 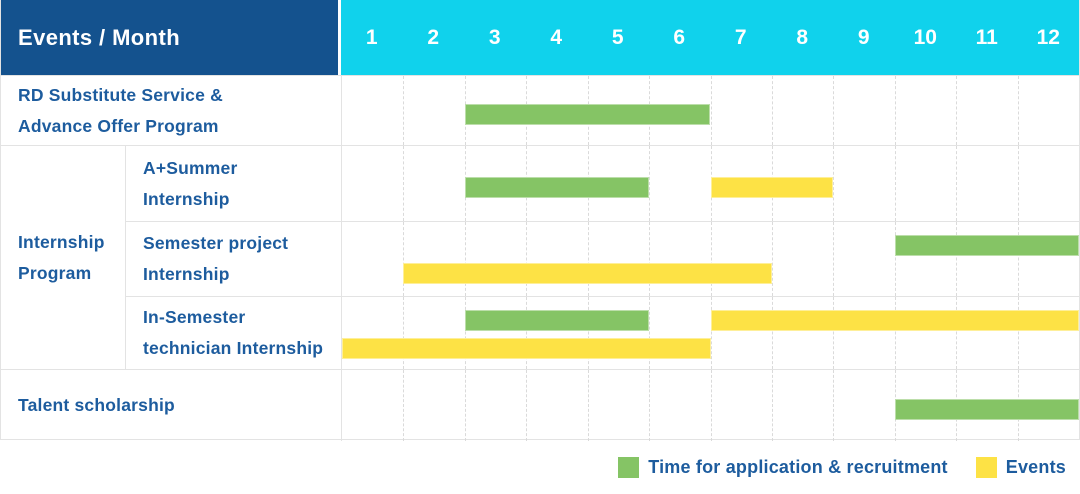 I want to click on month-header-5: 5, so click(x=617, y=37).